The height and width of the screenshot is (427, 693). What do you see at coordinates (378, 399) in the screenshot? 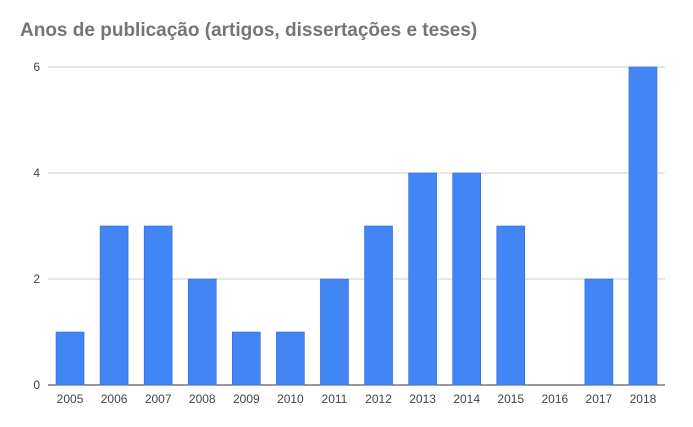
I see `x-tick-label: 2012` at bounding box center [378, 399].